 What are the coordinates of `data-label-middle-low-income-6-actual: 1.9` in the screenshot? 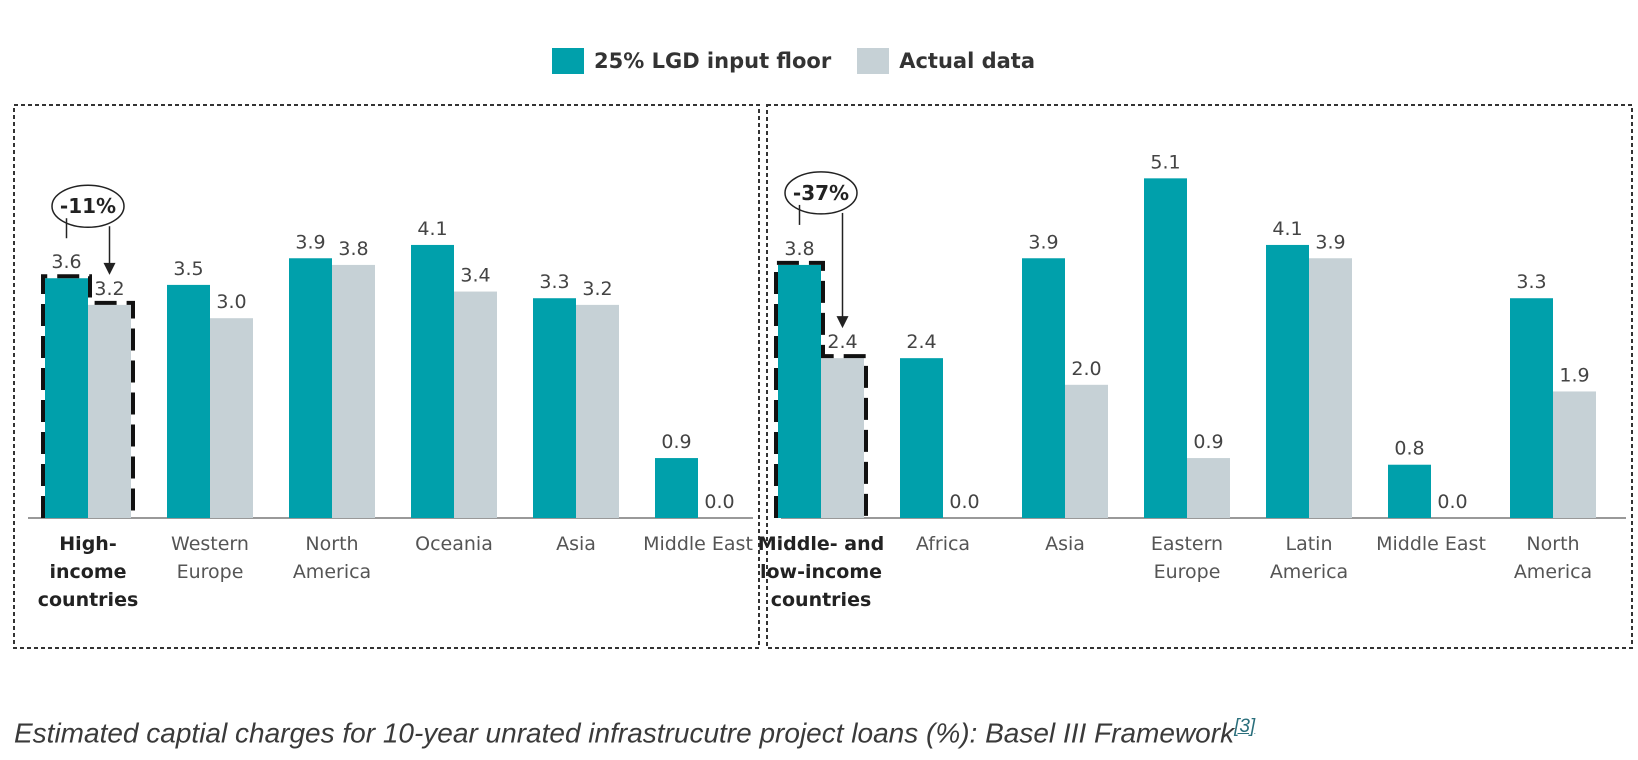 It's located at (1574, 375).